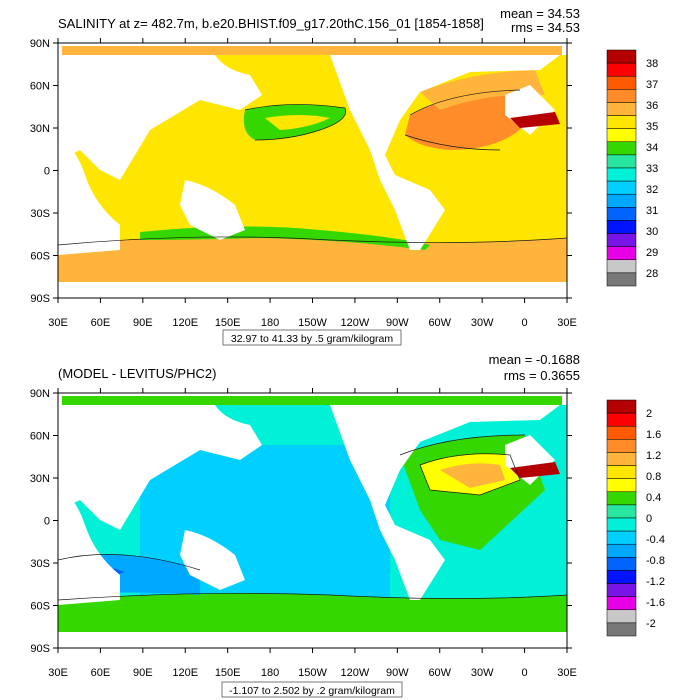 The height and width of the screenshot is (700, 700). Describe the element at coordinates (655, 561) in the screenshot. I see `colorbar-label: -0.8` at that location.